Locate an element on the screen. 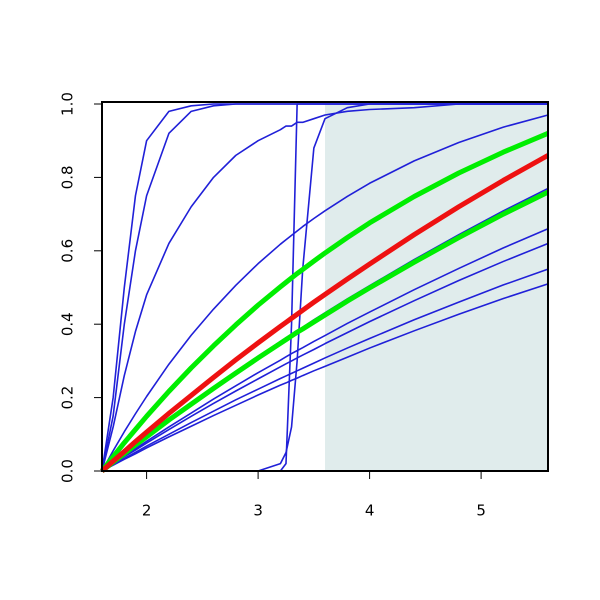  y-tick-label: 0.4 is located at coordinates (68, 324).